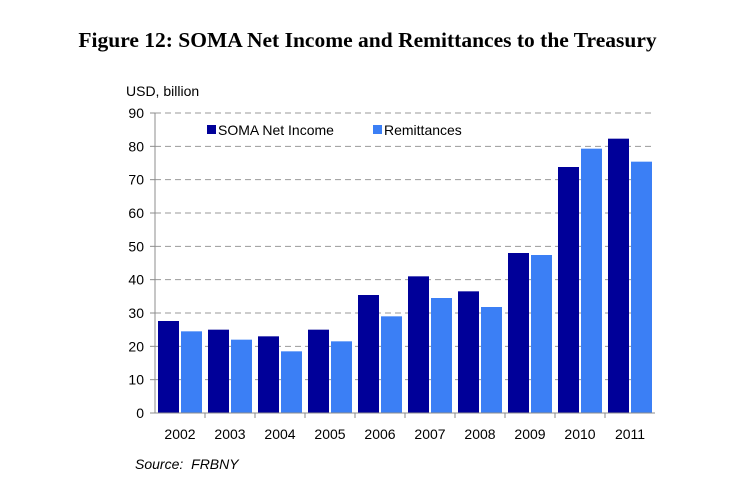 Image resolution: width=735 pixels, height=491 pixels. I want to click on y-tick-label: 0, so click(140, 413).